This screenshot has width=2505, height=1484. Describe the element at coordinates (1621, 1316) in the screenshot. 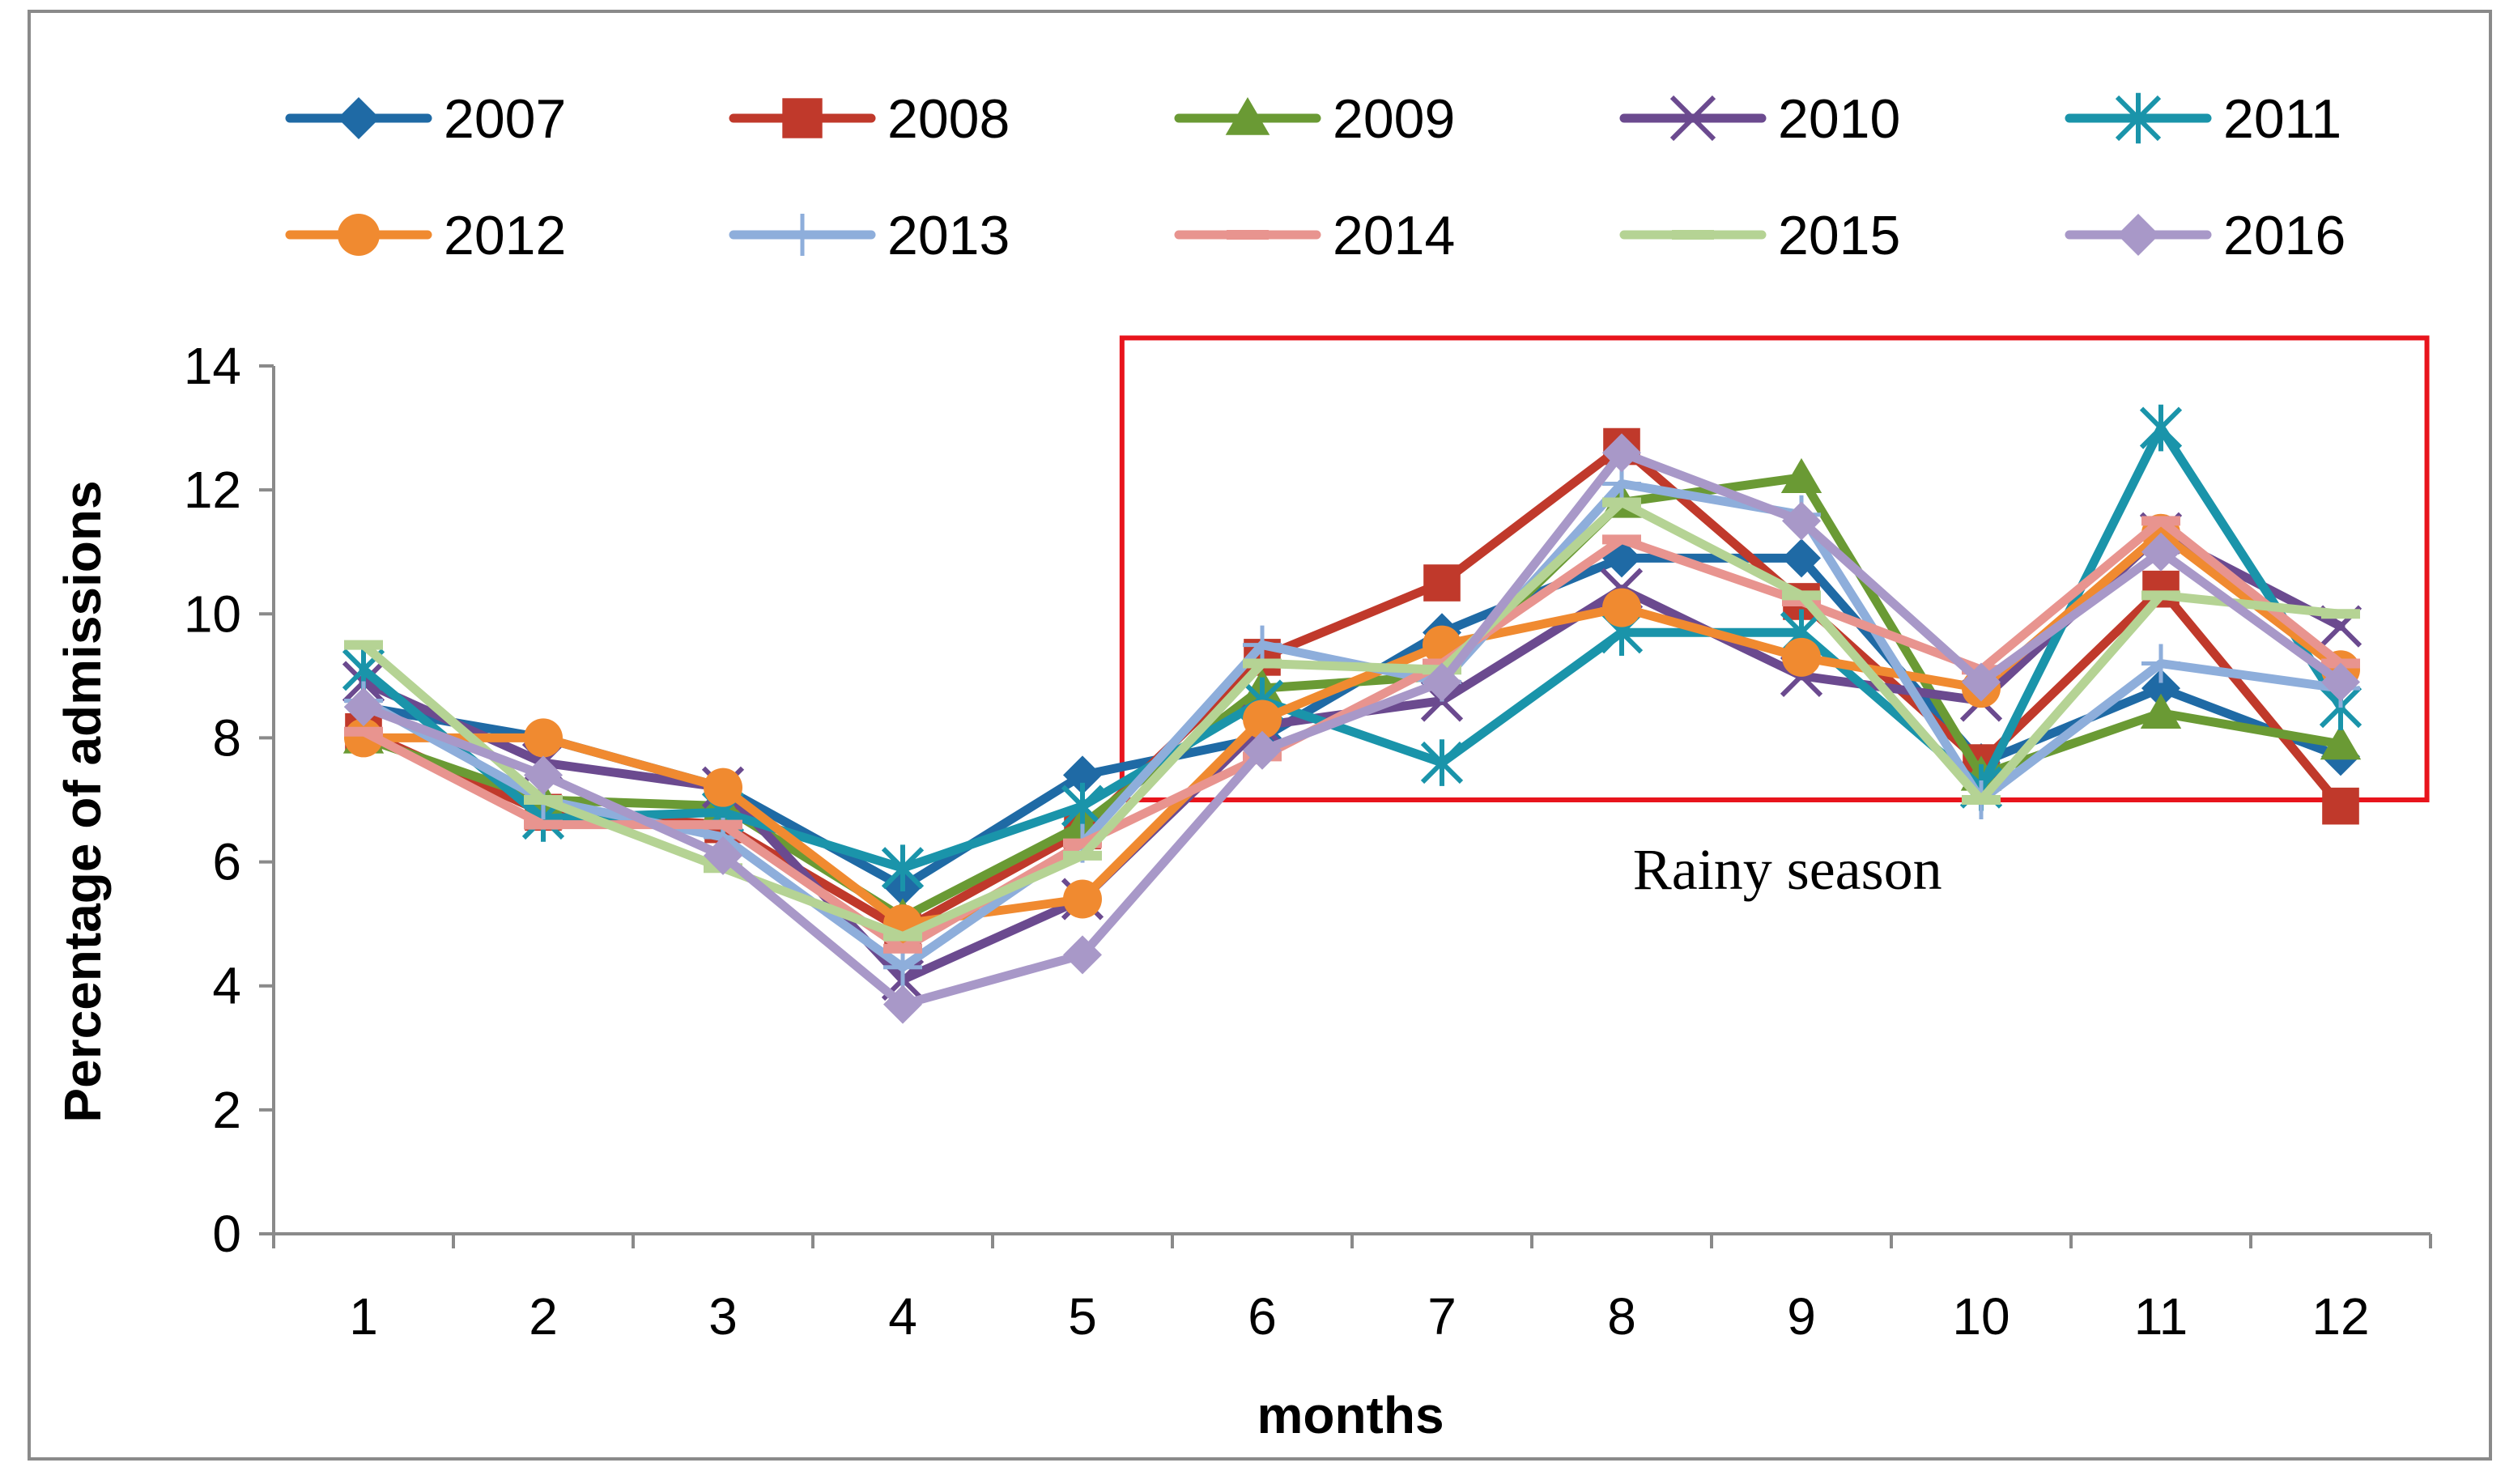

I see `x-tick-label: 8` at that location.